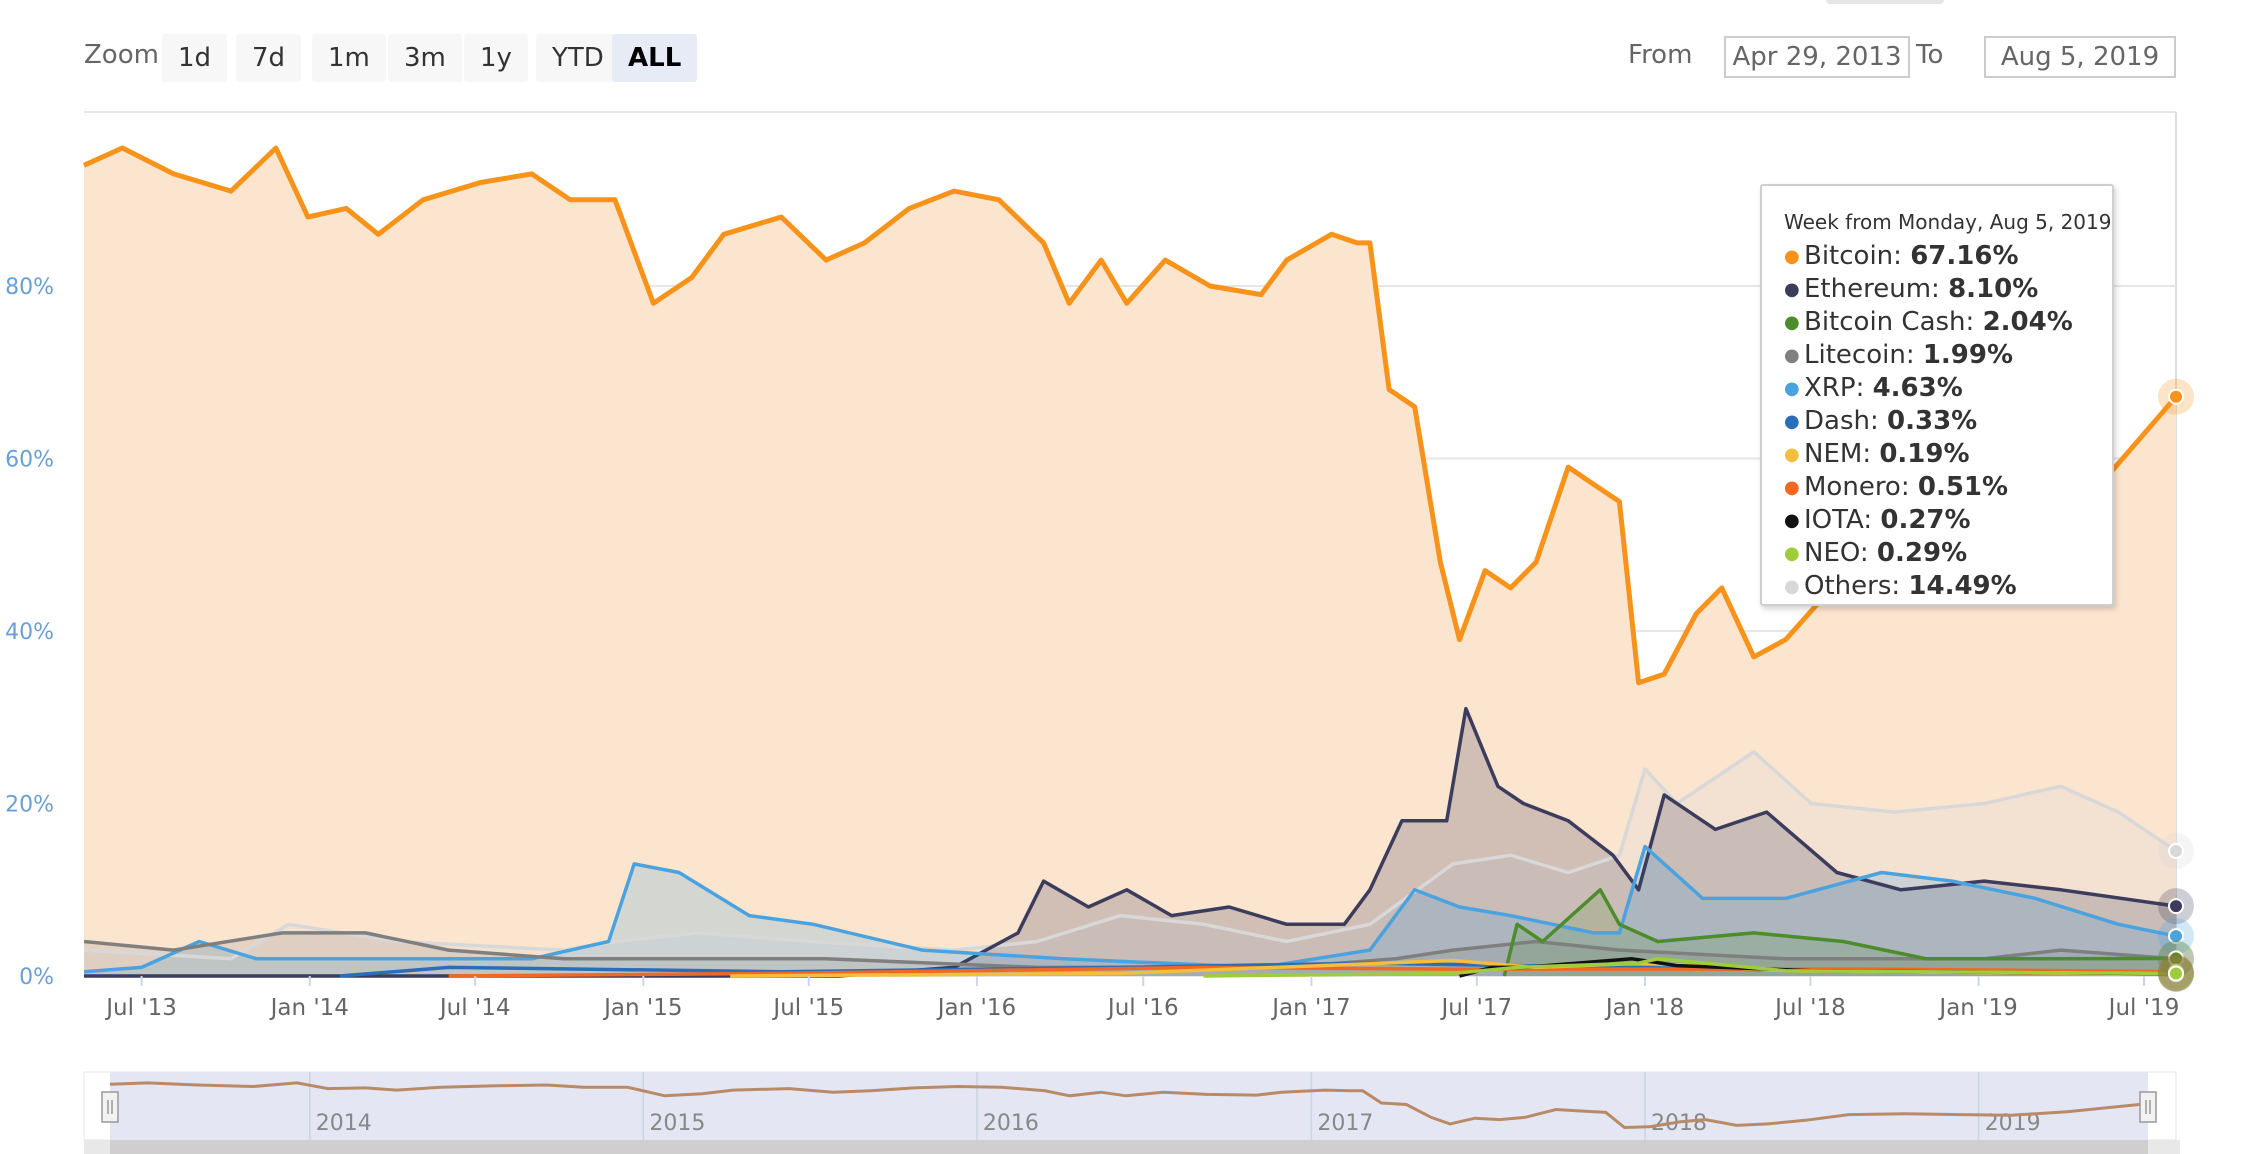 Image resolution: width=2266 pixels, height=1154 pixels. I want to click on zoom-1d-button: 1d, so click(195, 58).